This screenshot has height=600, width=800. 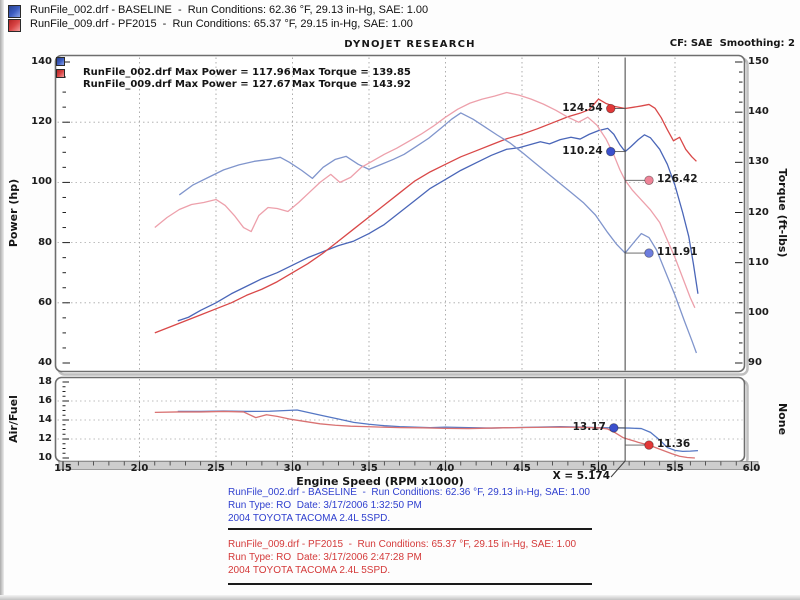 What do you see at coordinates (14, 25) in the screenshot?
I see `legend-swatch-pf2015` at bounding box center [14, 25].